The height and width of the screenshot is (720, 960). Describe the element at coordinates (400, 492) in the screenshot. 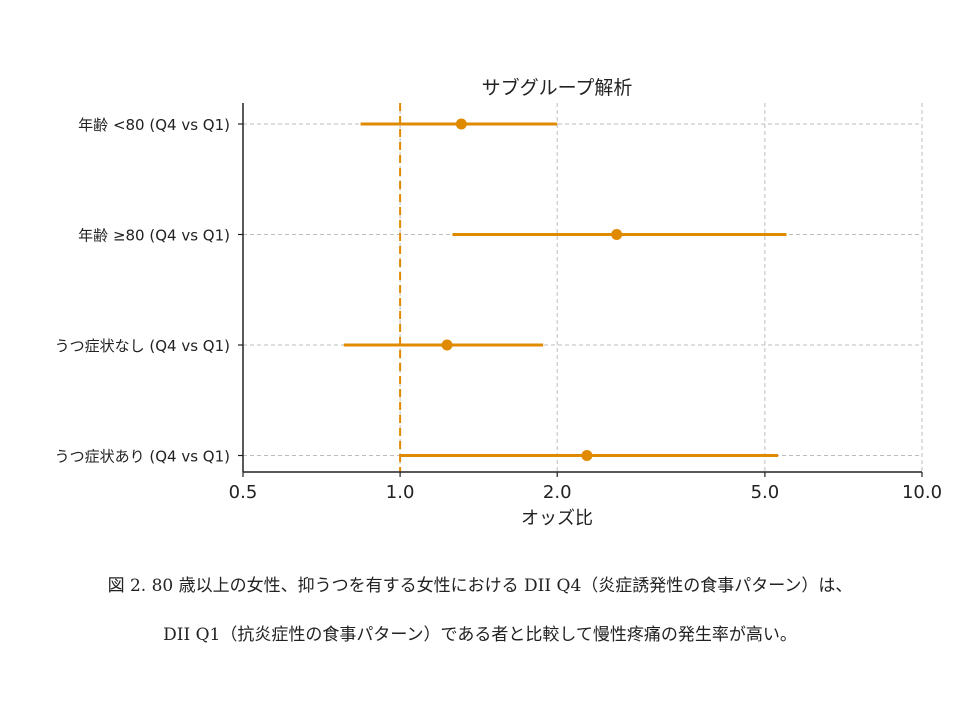

I see `x-tick-label-1: 1.0` at that location.